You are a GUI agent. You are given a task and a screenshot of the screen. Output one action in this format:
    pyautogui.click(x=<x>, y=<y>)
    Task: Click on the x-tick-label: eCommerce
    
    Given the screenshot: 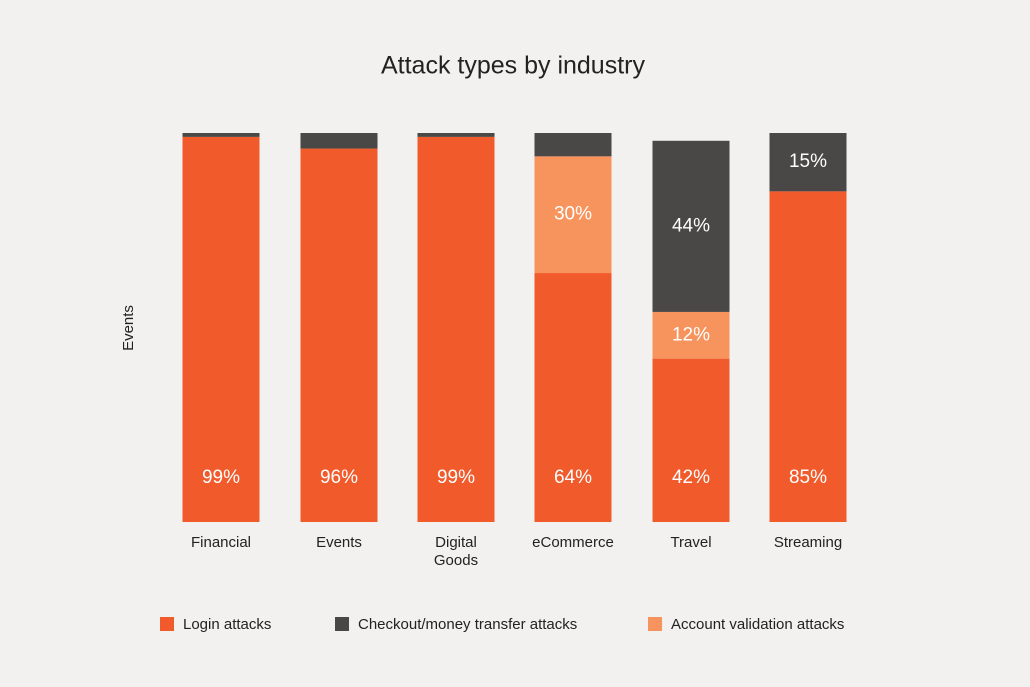 What is the action you would take?
    pyautogui.click(x=573, y=542)
    